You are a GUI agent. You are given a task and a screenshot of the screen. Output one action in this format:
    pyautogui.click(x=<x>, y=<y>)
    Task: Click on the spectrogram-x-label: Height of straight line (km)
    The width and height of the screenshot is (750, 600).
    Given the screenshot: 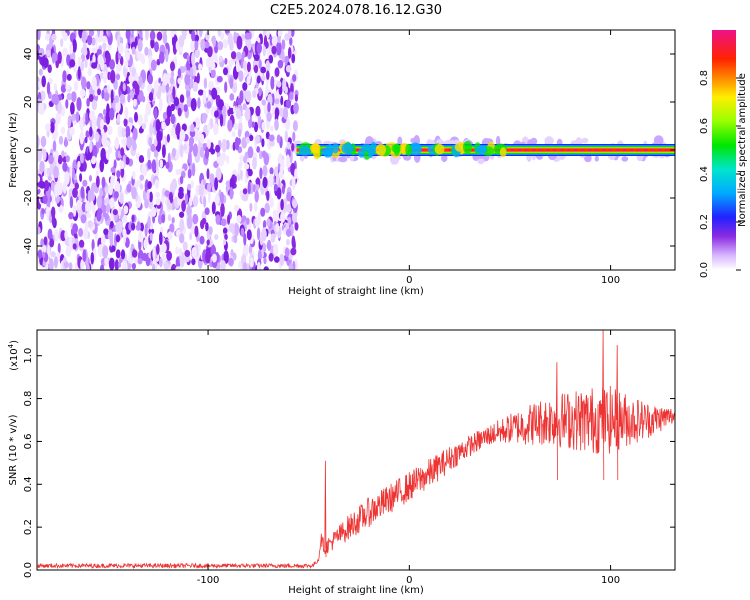 What is the action you would take?
    pyautogui.click(x=356, y=291)
    